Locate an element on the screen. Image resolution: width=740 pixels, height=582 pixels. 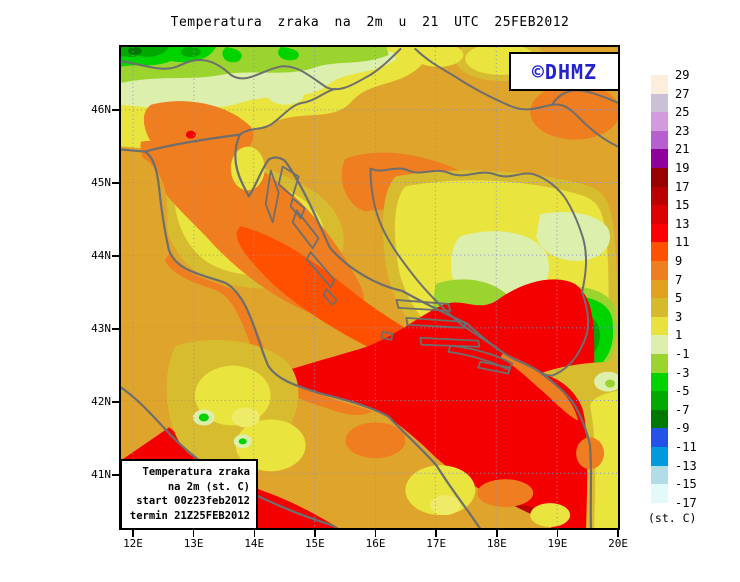
legend-value: 5 is located at coordinates (679, 298).